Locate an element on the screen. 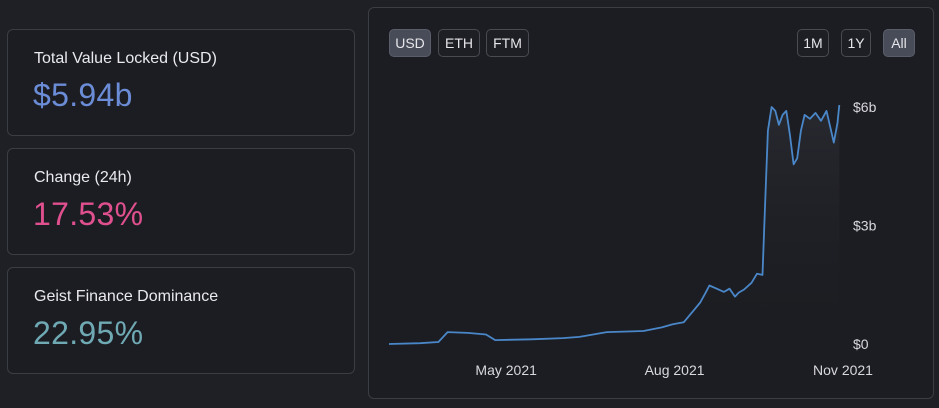 The width and height of the screenshot is (939, 408). range-button-1y: 1Y is located at coordinates (856, 43).